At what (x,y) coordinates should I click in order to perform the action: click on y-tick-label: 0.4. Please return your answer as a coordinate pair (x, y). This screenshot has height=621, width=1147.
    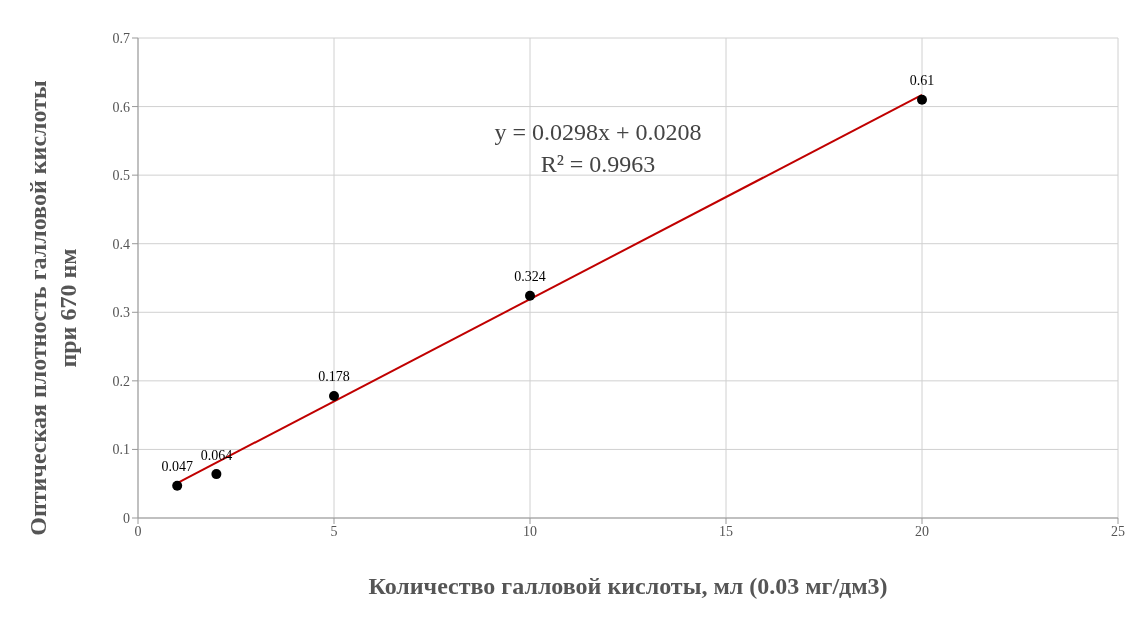
    Looking at the image, I should click on (121, 244).